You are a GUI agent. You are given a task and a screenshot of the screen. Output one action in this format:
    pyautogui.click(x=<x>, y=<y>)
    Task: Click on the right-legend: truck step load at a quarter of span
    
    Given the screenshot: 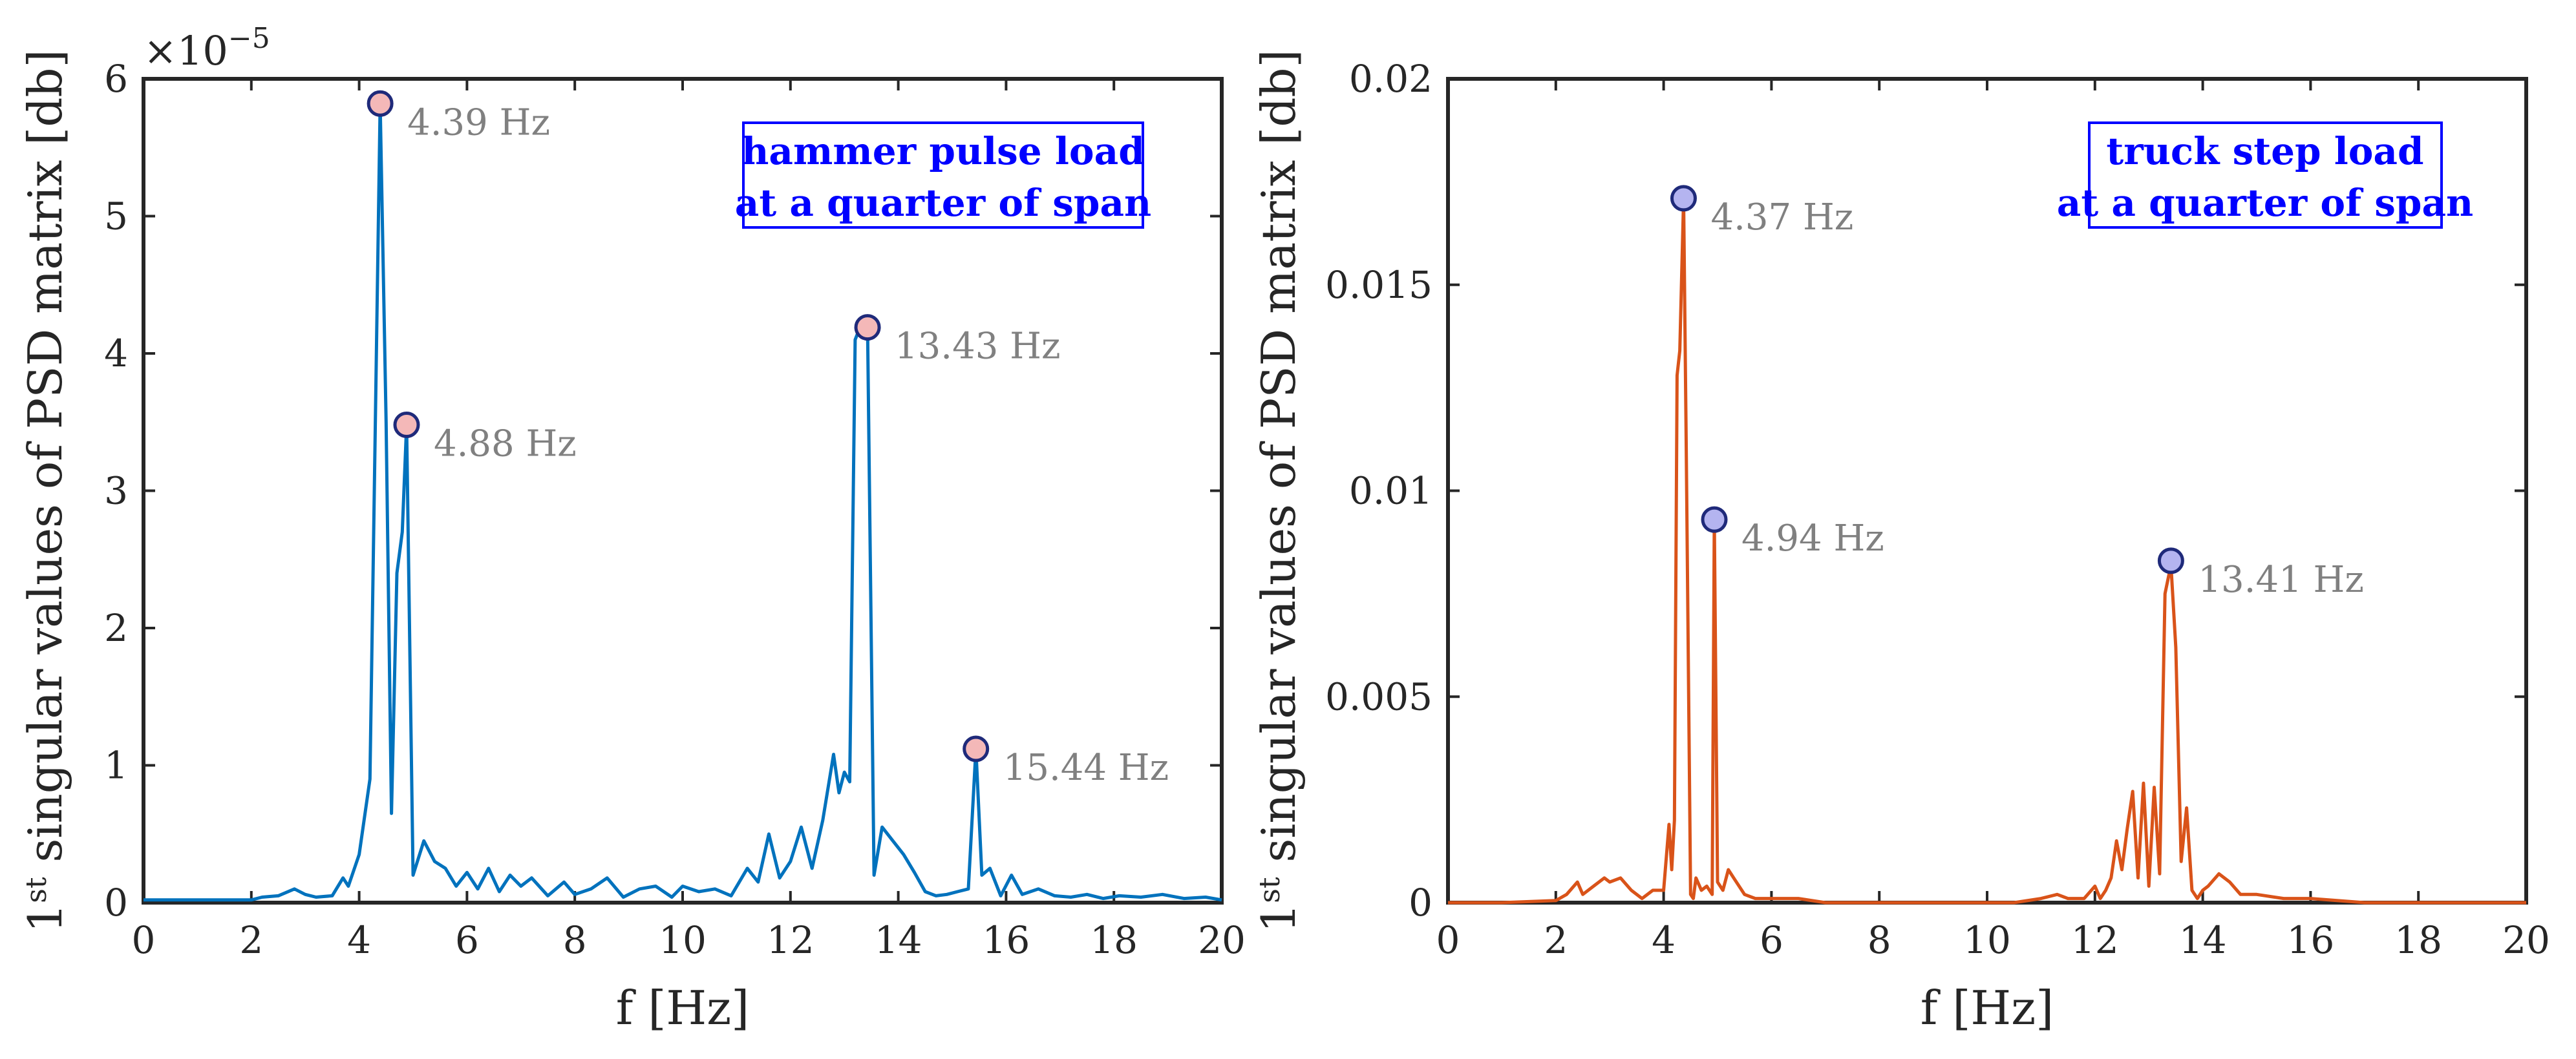 What is the action you would take?
    pyautogui.click(x=2265, y=175)
    